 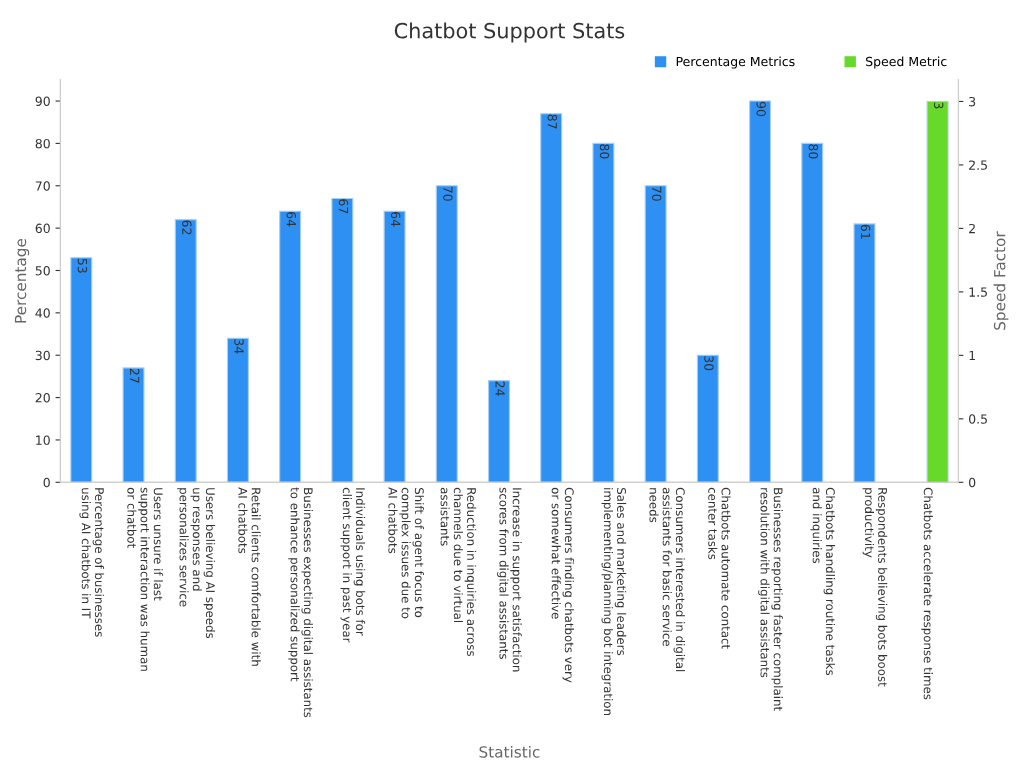 I want to click on data-label: 61, so click(x=865, y=231).